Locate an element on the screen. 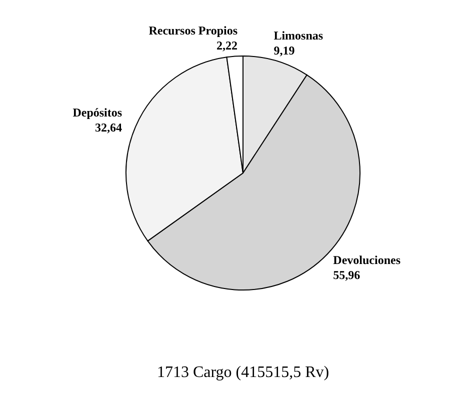 The height and width of the screenshot is (416, 474). slice-label: Limosnas is located at coordinates (299, 35).